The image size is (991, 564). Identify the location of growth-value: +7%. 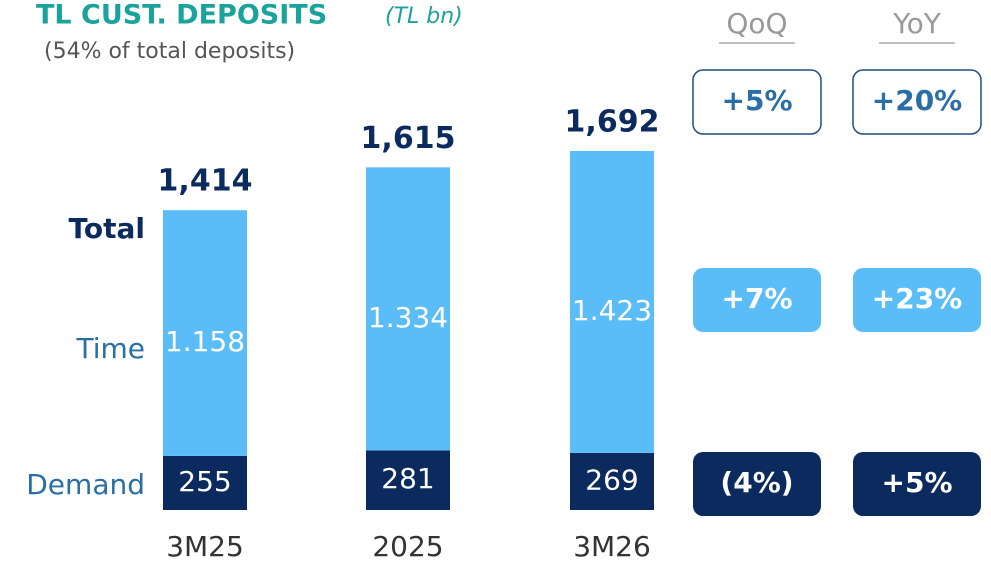
(757, 298).